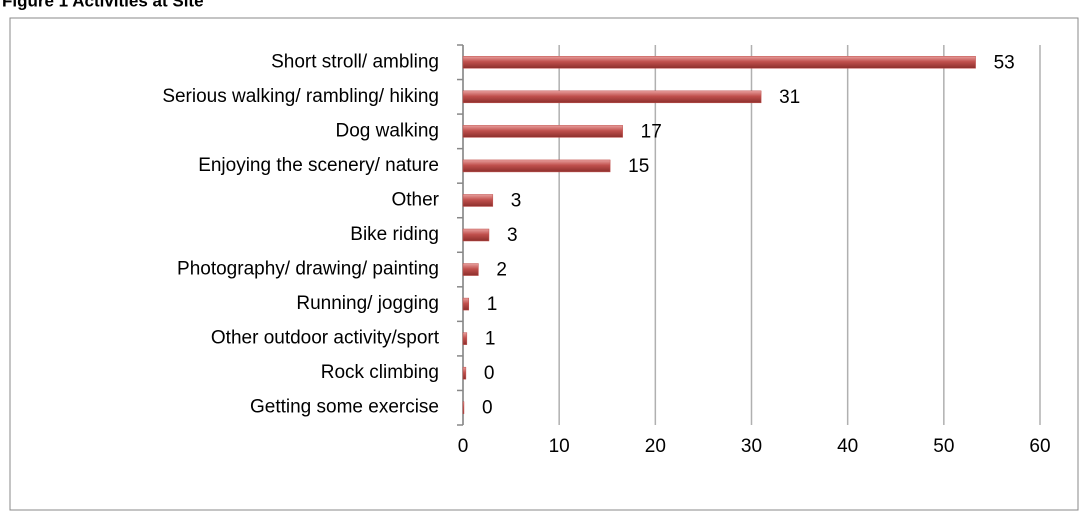  What do you see at coordinates (463, 446) in the screenshot?
I see `x-tick-label: 0` at bounding box center [463, 446].